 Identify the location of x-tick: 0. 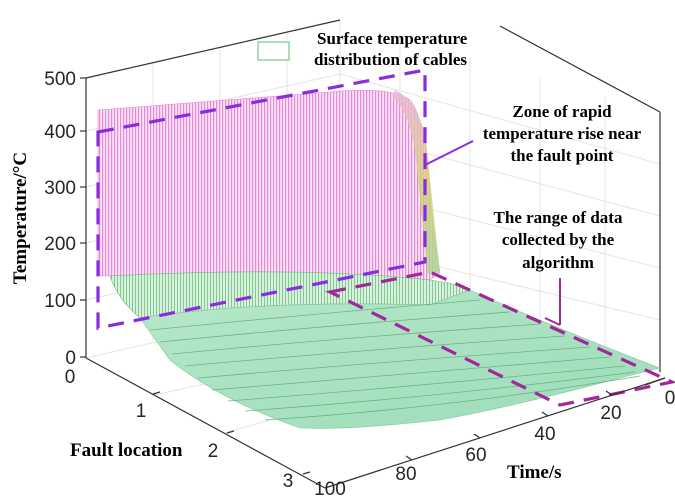
(670, 398).